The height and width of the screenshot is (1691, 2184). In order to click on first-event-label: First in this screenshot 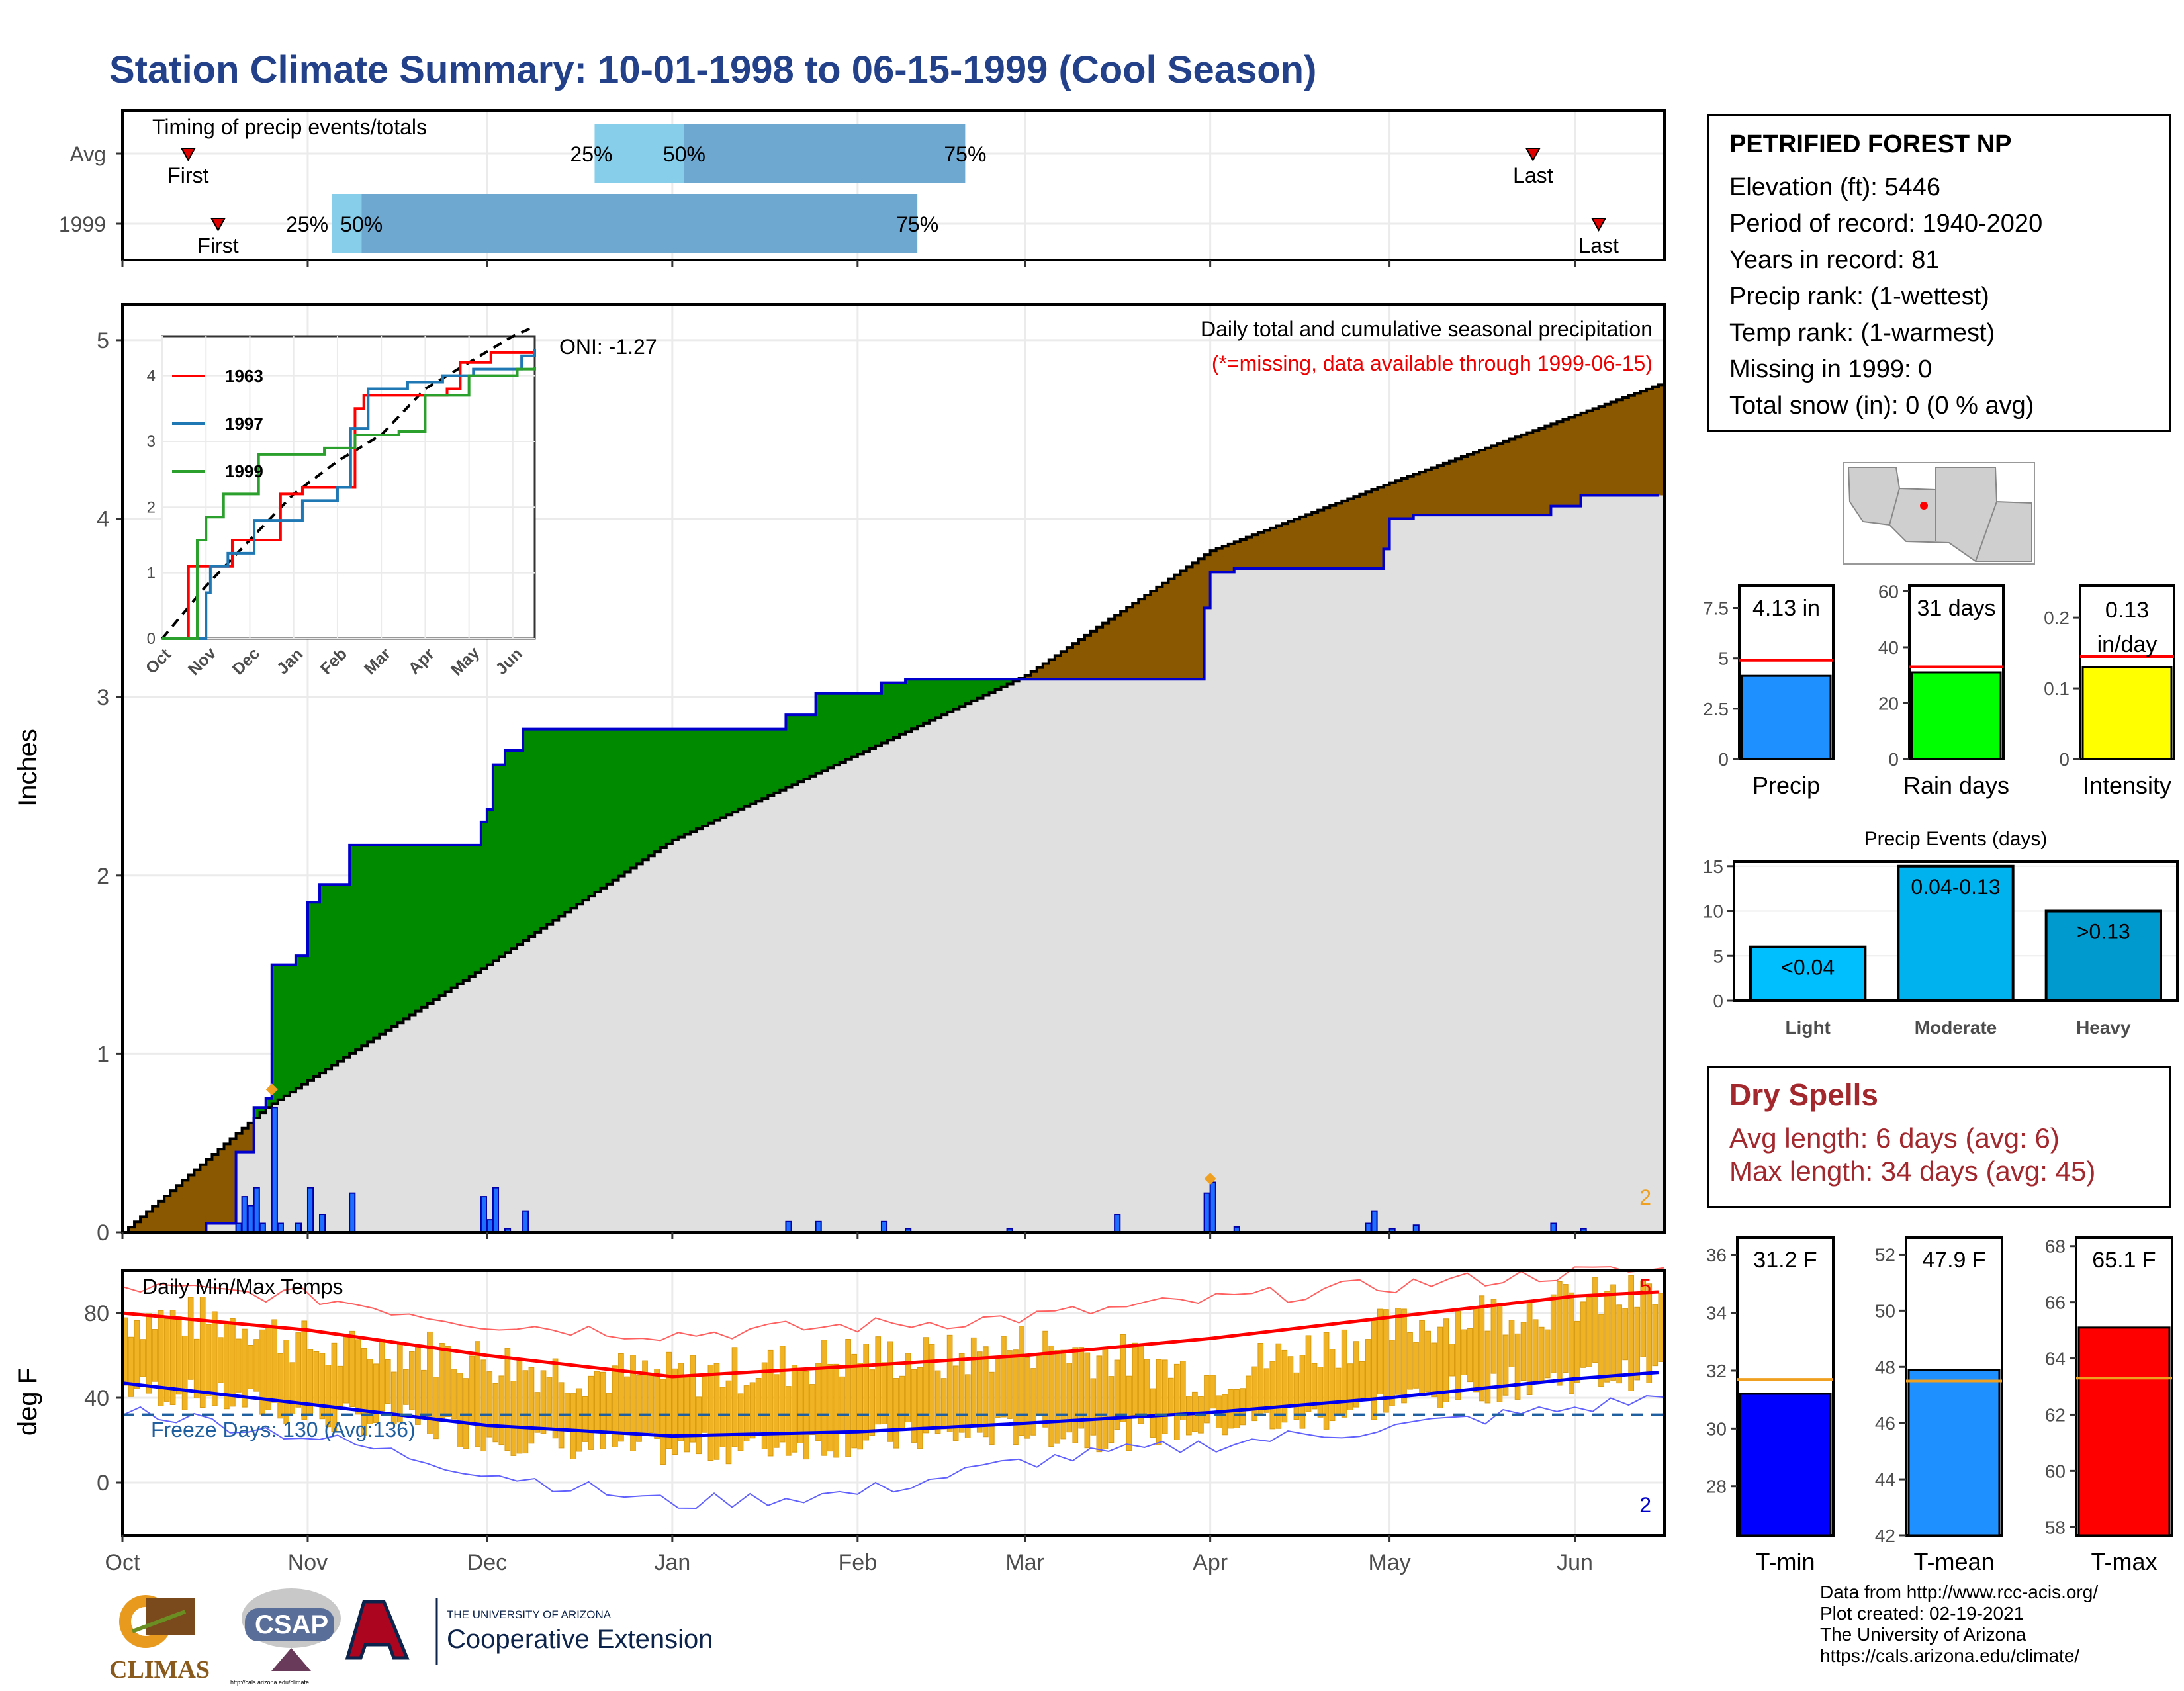, I will do `click(187, 175)`.